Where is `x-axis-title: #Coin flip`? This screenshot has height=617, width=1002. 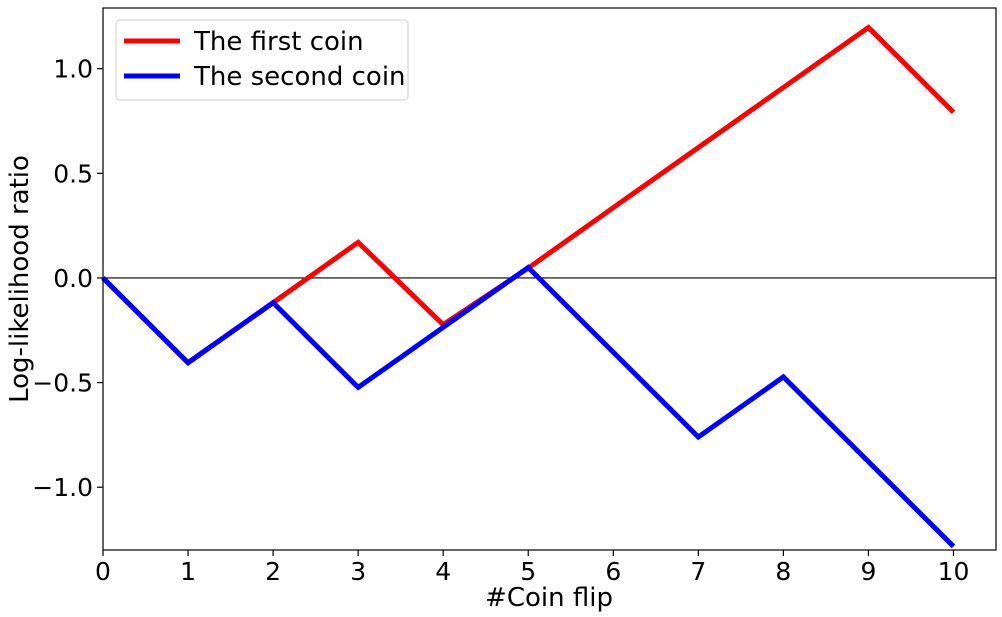 x-axis-title: #Coin flip is located at coordinates (549, 598).